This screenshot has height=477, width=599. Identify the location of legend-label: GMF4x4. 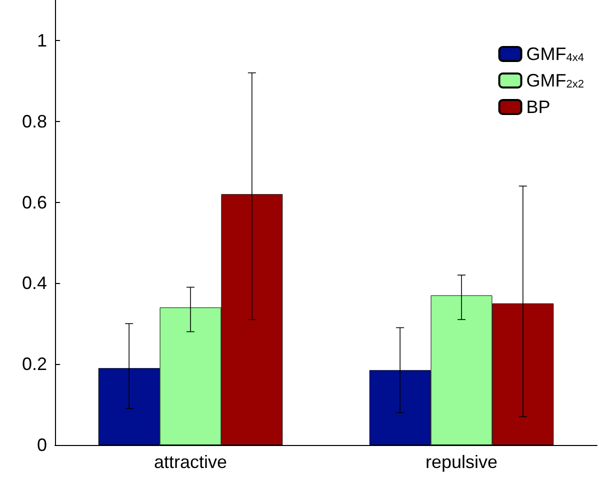
(555, 54).